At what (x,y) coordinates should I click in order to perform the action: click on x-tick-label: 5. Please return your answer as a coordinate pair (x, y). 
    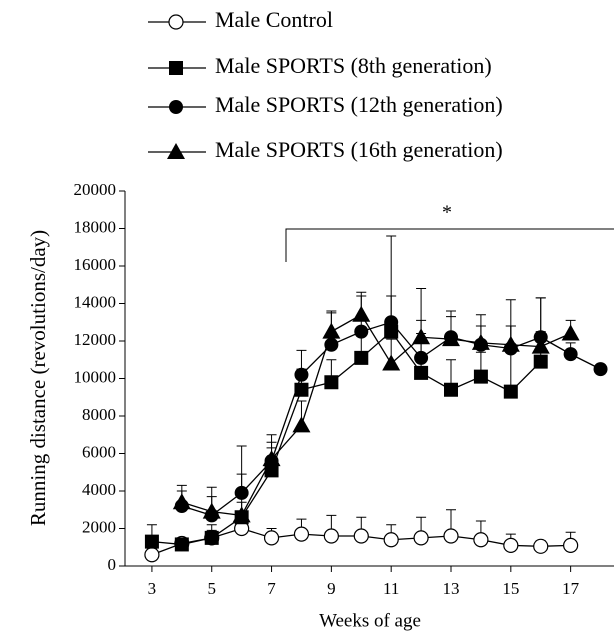
    Looking at the image, I should click on (211, 588).